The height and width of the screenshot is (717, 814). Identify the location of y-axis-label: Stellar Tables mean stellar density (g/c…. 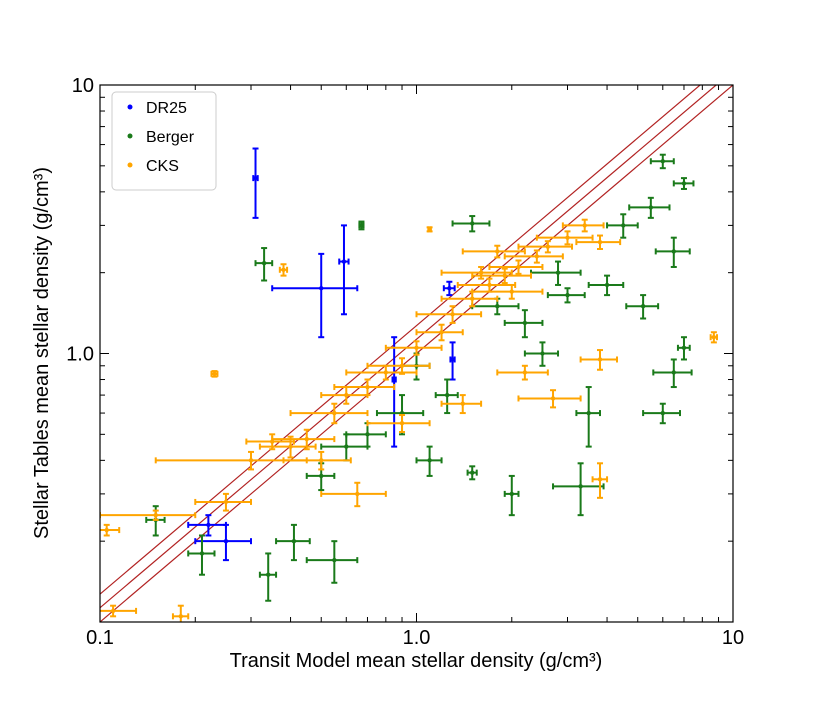
(42, 353).